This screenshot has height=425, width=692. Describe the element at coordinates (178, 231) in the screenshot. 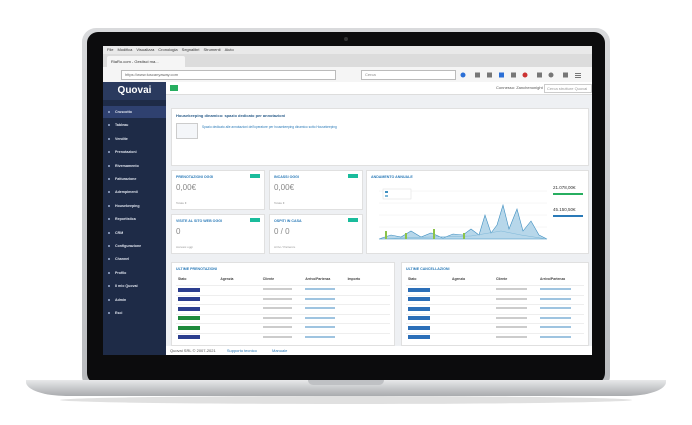

I see `card-value: 0` at that location.